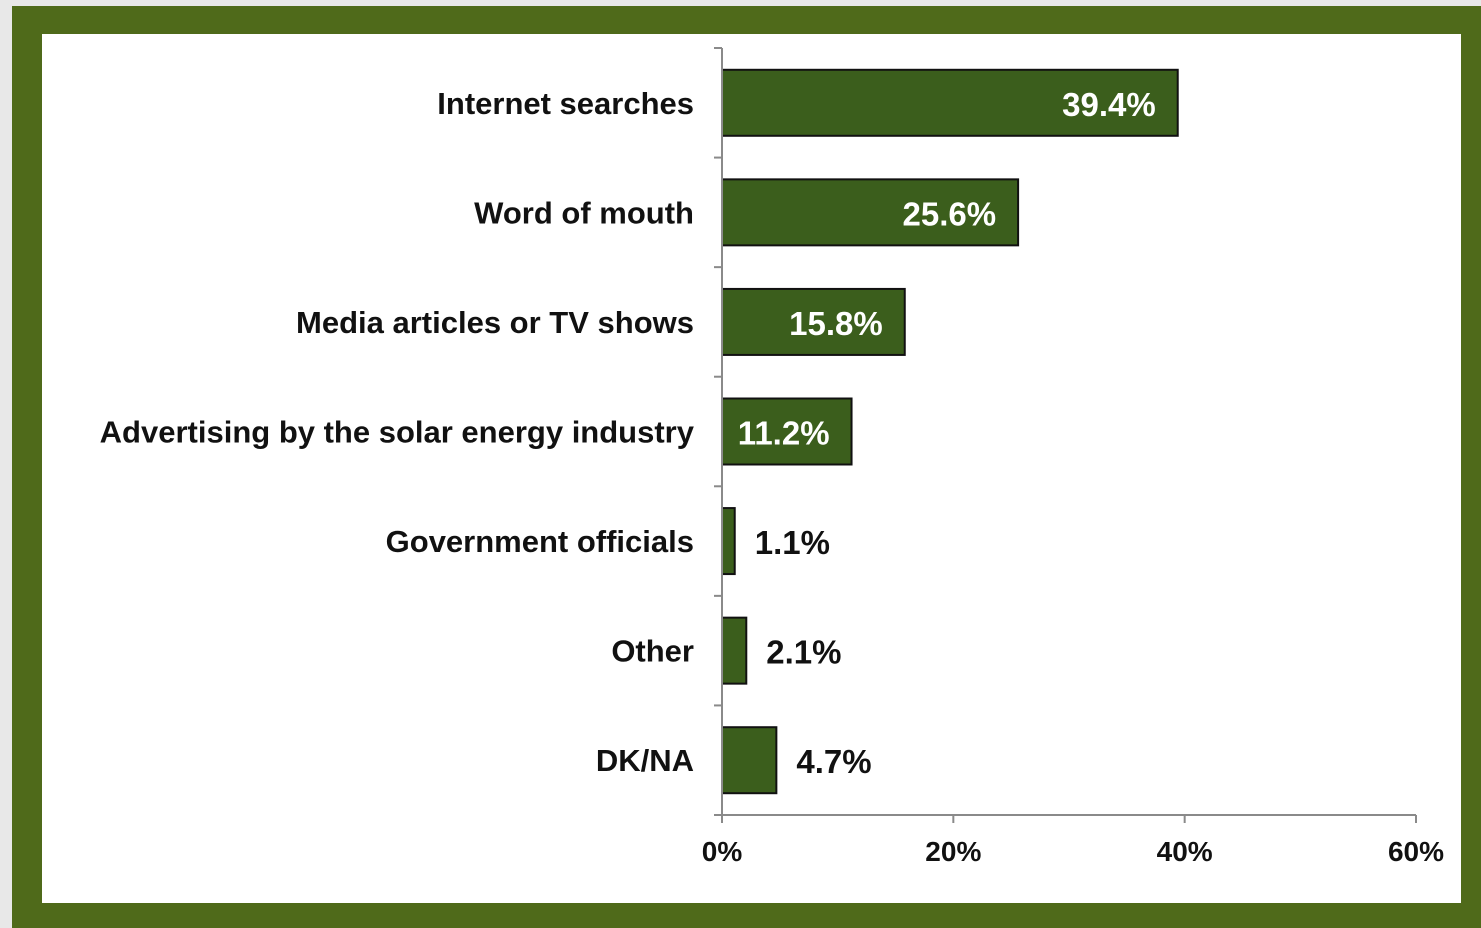 Image resolution: width=1481 pixels, height=928 pixels. What do you see at coordinates (833, 761) in the screenshot?
I see `value-label-6: 4.7%` at bounding box center [833, 761].